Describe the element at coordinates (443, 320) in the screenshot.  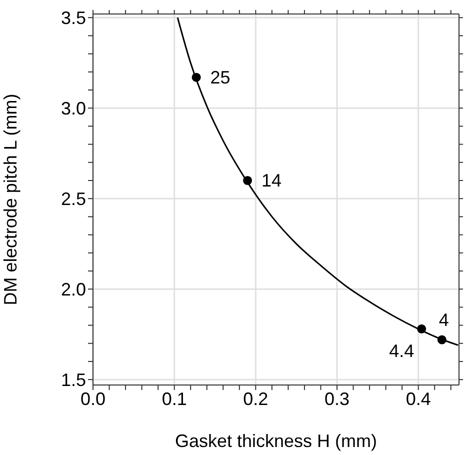
I see `annotation: 4` at that location.